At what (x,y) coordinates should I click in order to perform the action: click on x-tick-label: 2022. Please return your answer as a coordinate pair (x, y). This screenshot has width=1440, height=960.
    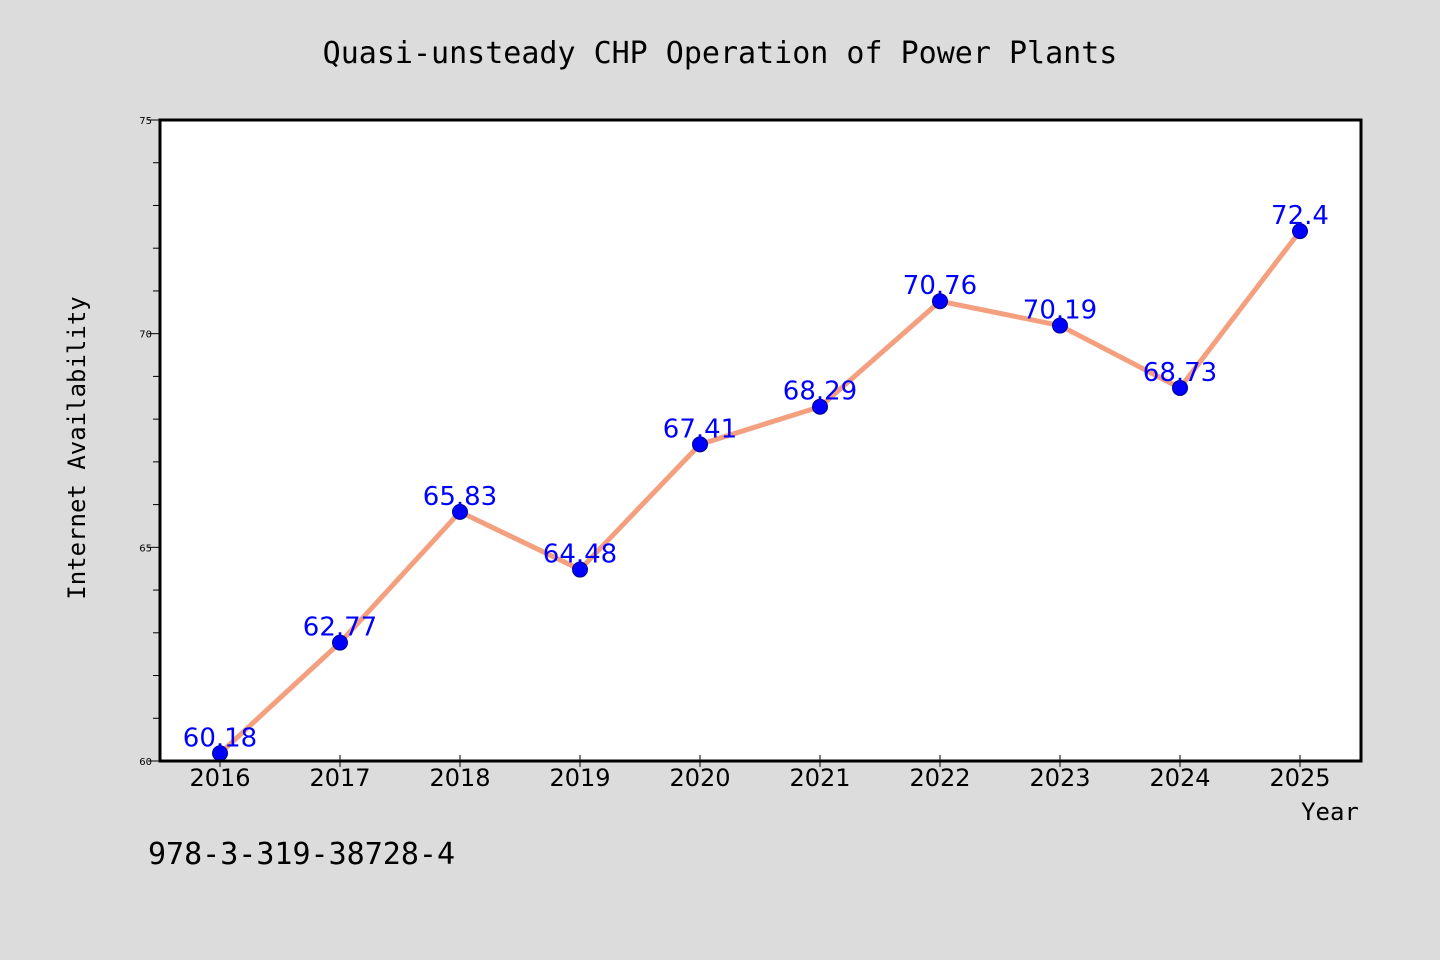
    Looking at the image, I should click on (939, 778).